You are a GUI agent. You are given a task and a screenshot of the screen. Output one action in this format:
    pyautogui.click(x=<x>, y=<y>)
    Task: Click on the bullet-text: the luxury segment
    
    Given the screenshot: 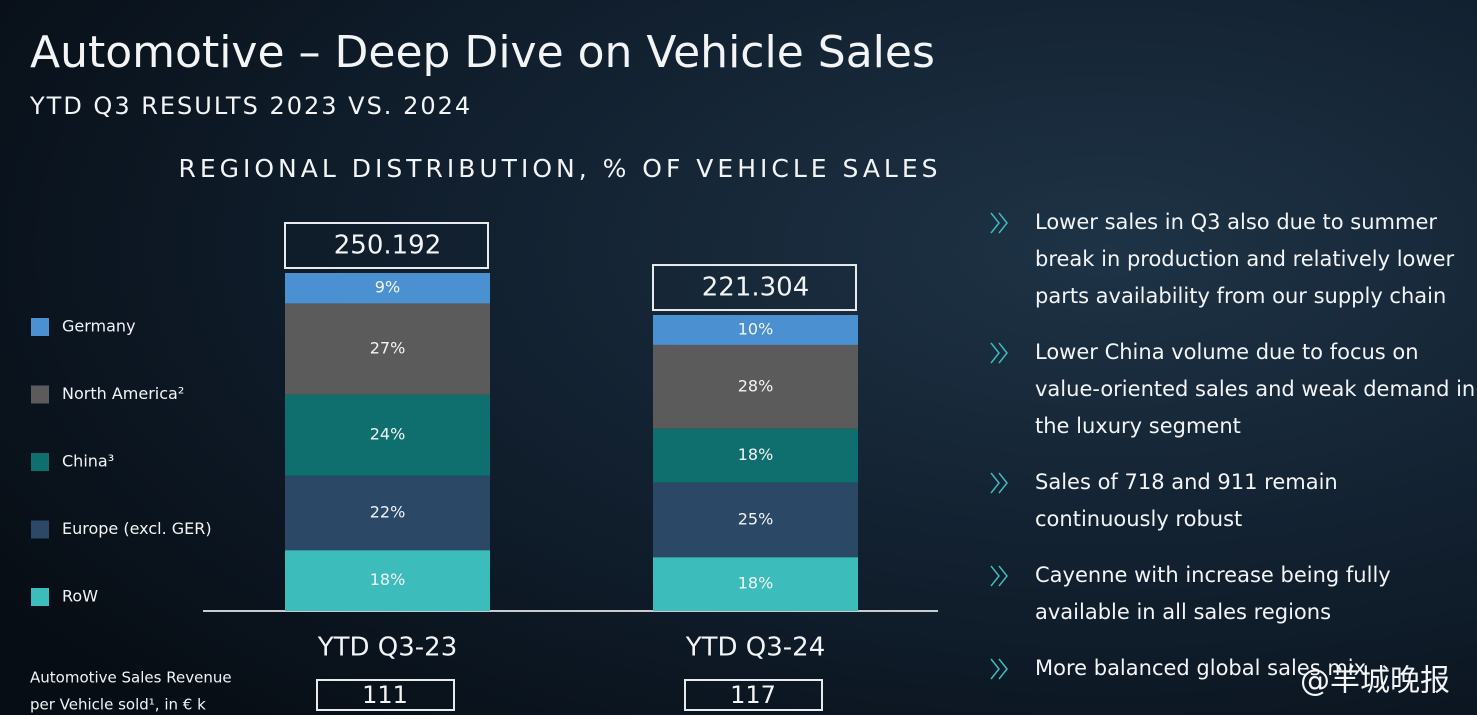 What is the action you would take?
    pyautogui.click(x=1138, y=426)
    